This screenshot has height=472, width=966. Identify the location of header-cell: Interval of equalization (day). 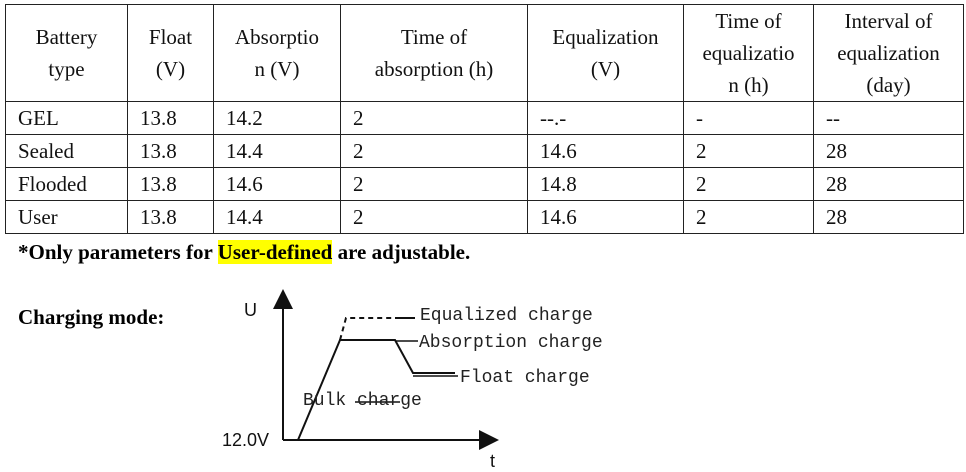
(888, 53).